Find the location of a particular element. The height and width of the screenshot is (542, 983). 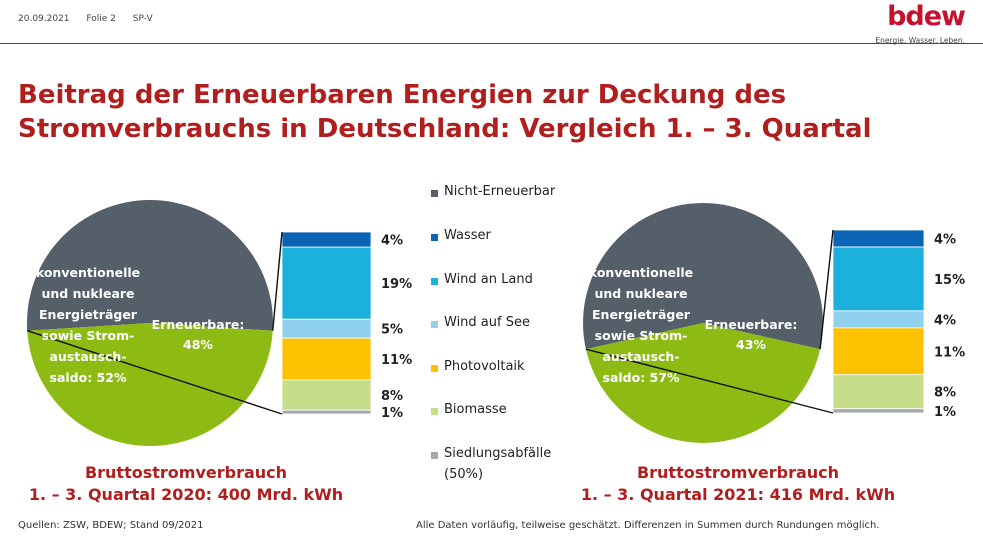

legend-item: Wasser is located at coordinates (461, 235).